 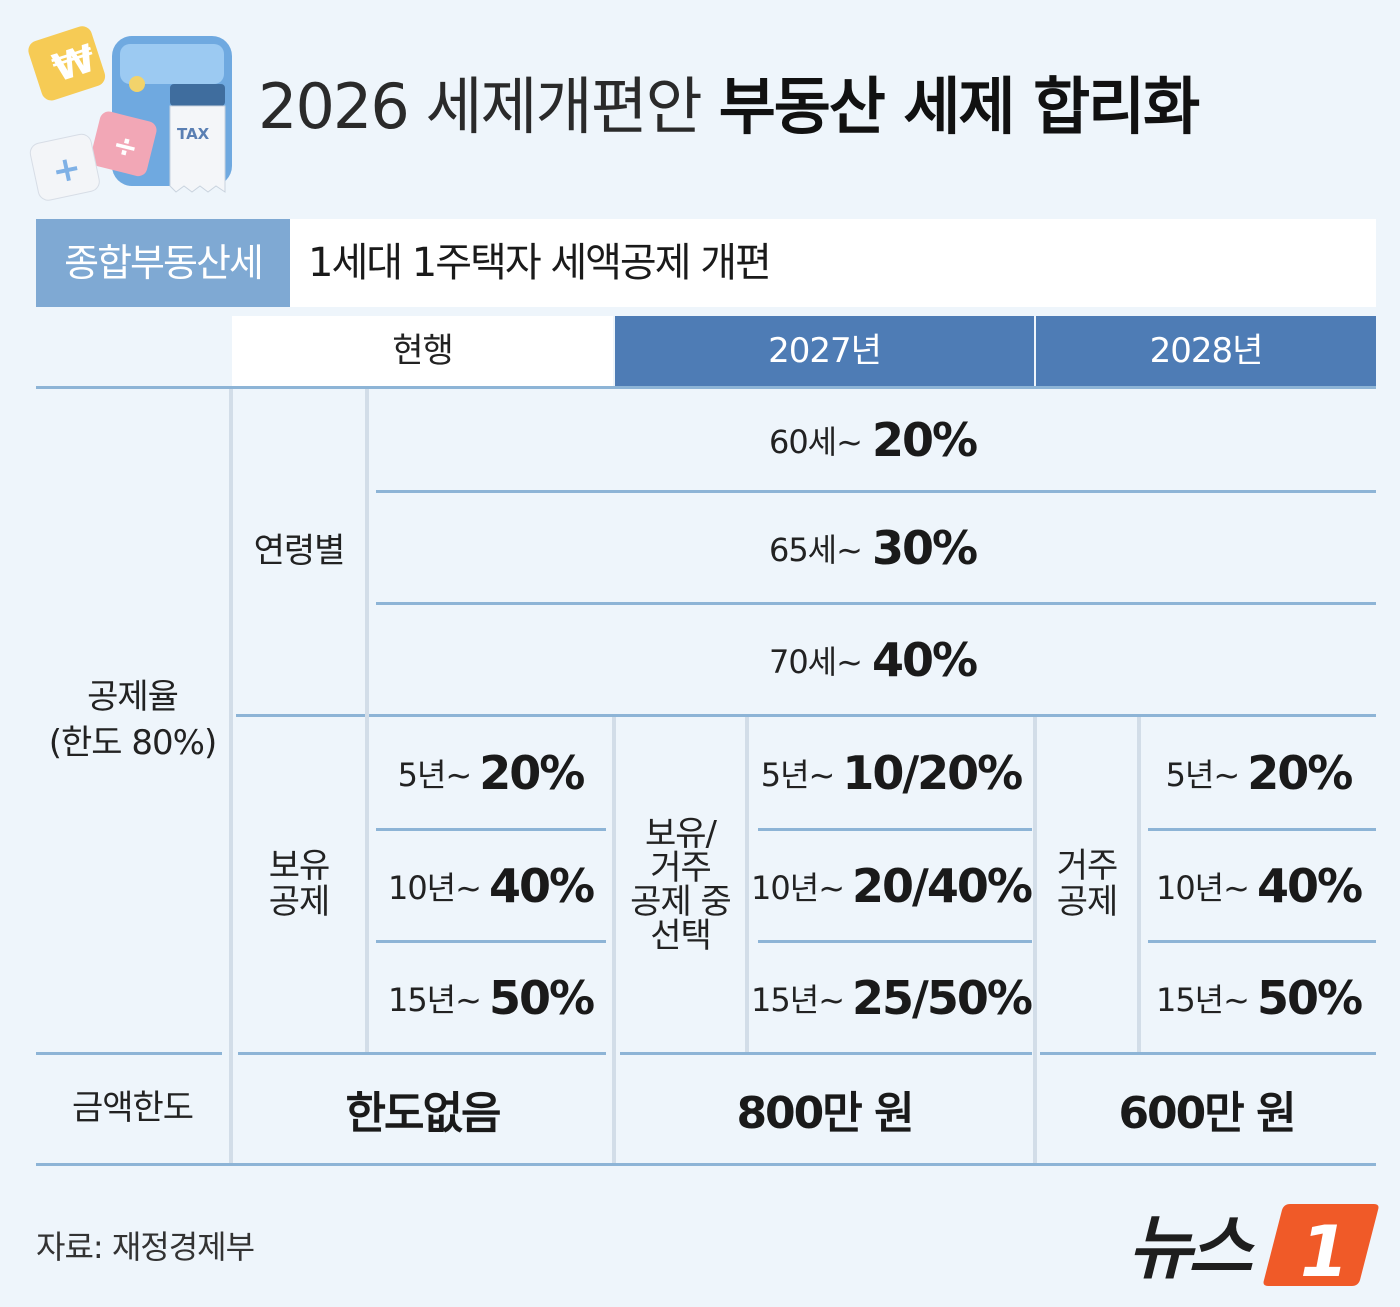 I want to click on logo-text: 뉴스, so click(x=1191, y=1248).